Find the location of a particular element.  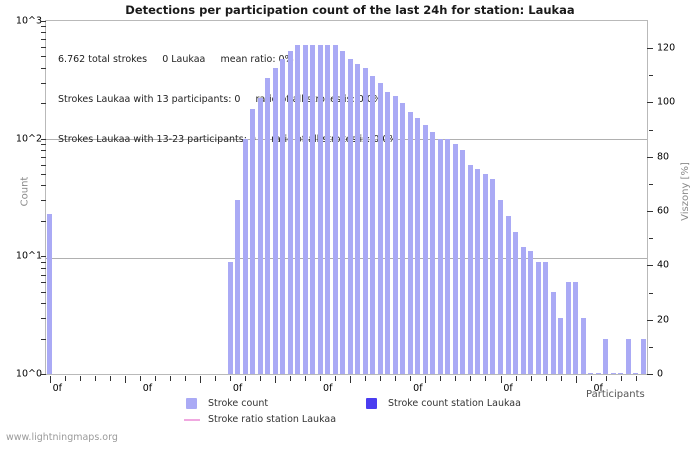

legend-label-stroke-ratio-station: Stroke ratio station Laukaa is located at coordinates (272, 419).